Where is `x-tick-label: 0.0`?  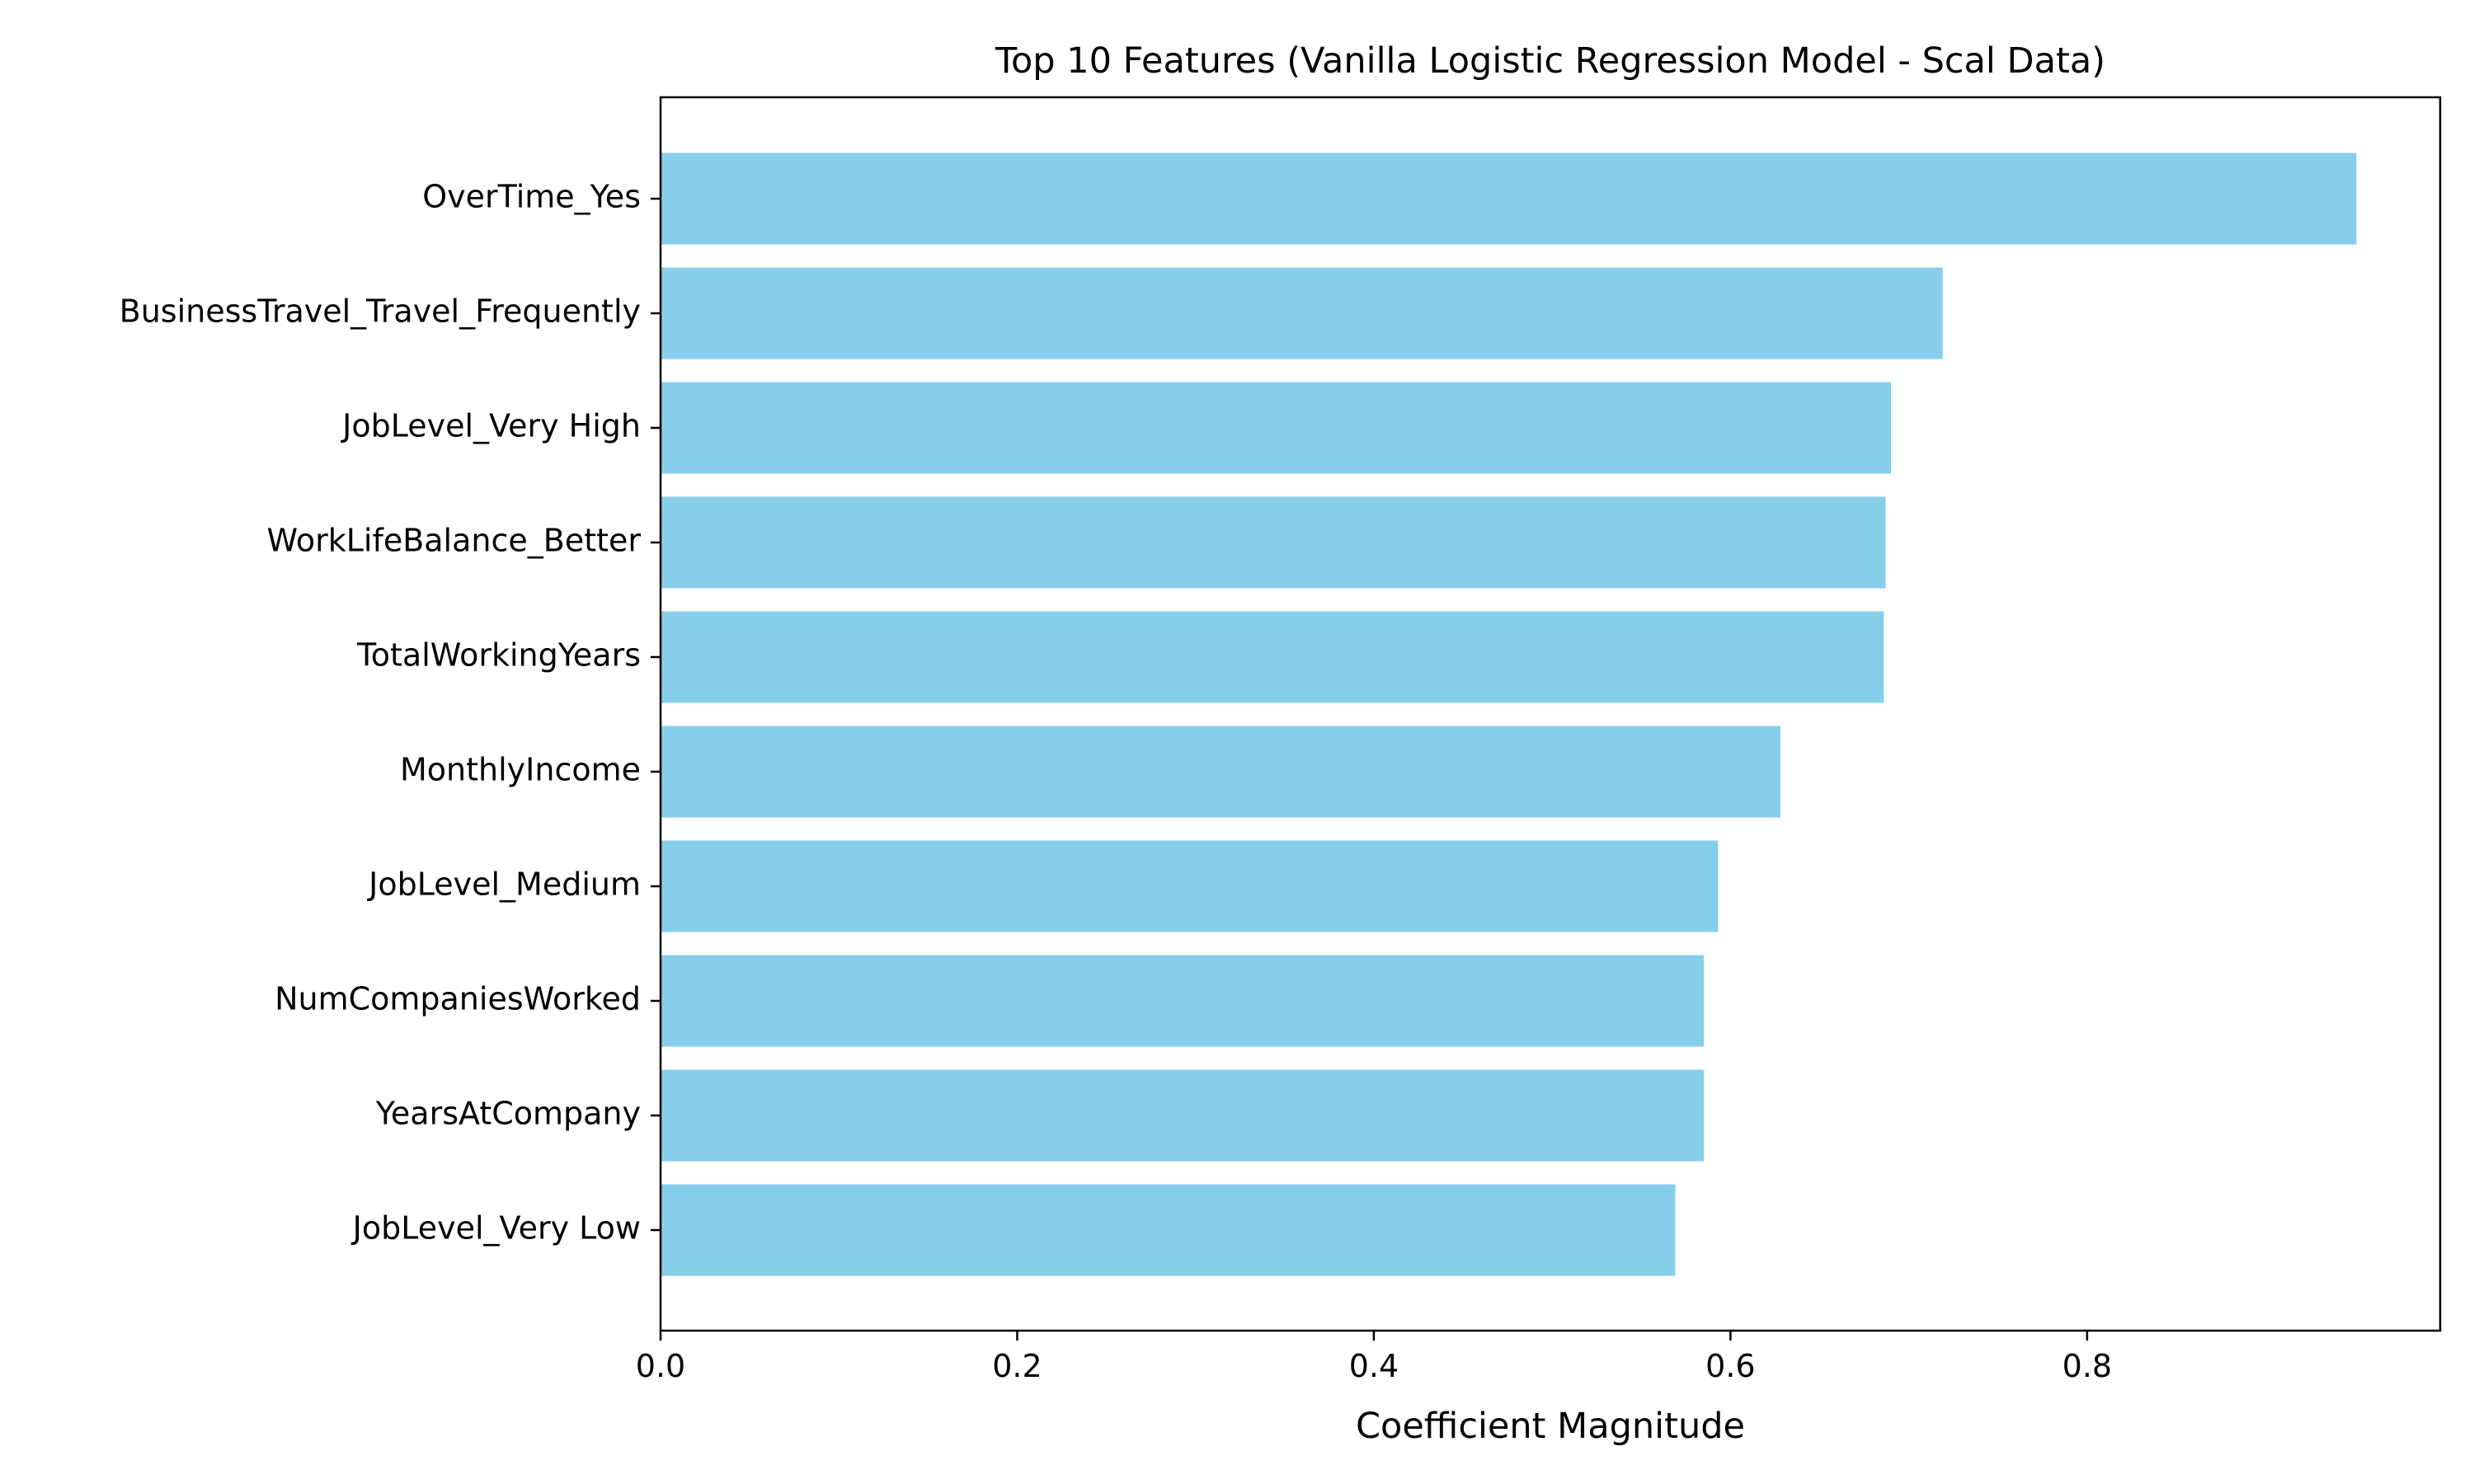
x-tick-label: 0.0 is located at coordinates (660, 1366).